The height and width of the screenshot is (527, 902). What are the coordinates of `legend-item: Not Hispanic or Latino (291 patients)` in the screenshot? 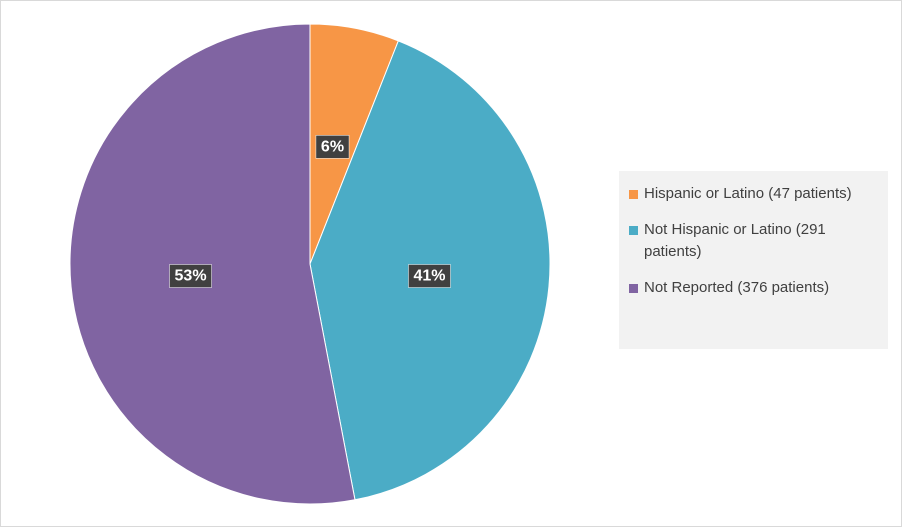 It's located at (749, 241).